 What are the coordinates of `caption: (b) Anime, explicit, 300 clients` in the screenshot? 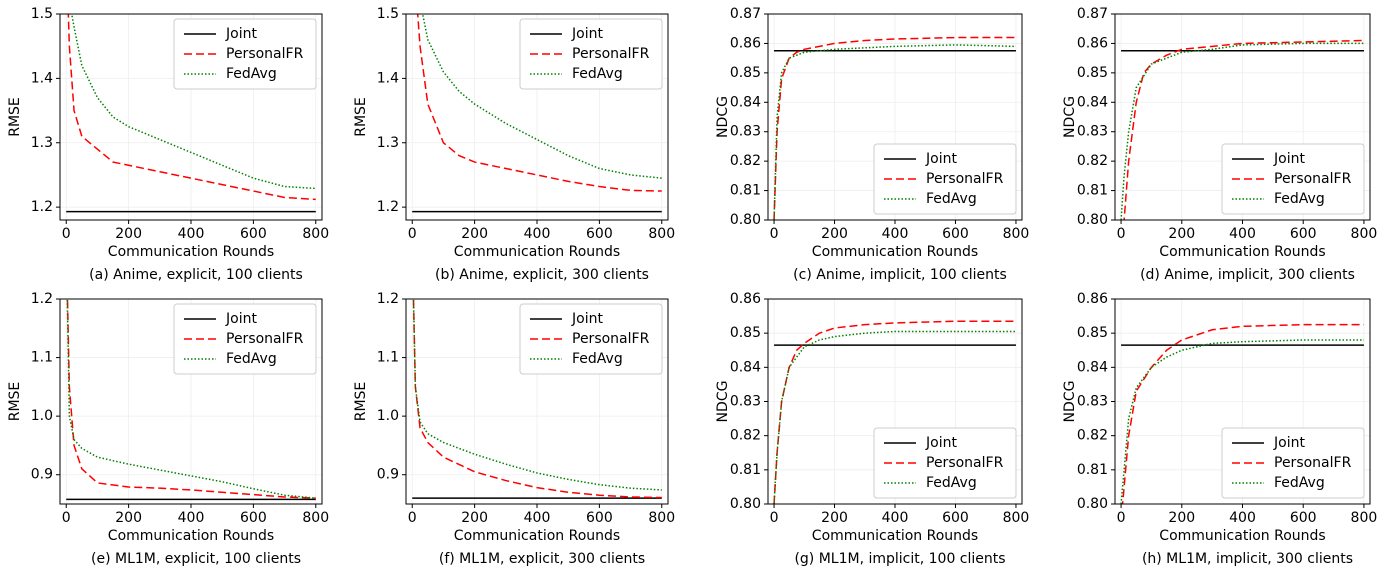 It's located at (542, 275).